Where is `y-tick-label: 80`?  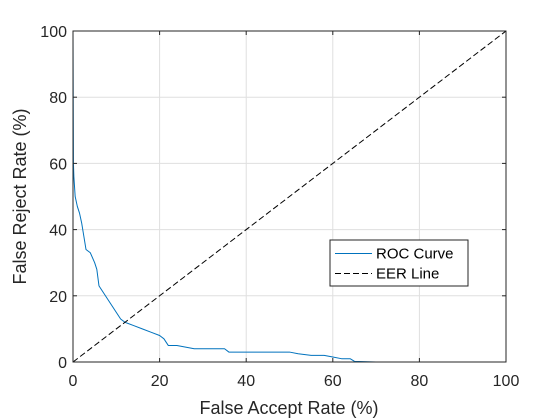
y-tick-label: 80 is located at coordinates (58, 98).